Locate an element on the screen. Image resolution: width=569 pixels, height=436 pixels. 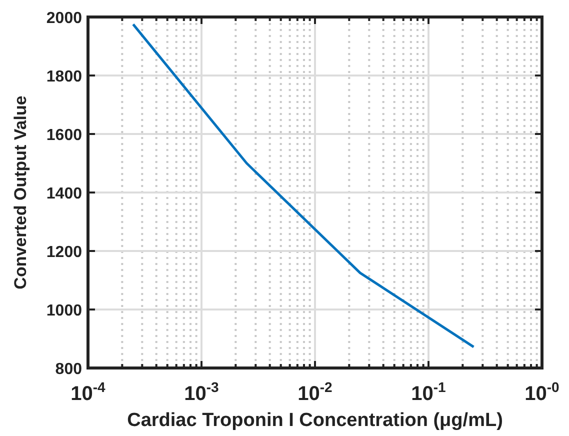
y-tick-label: 1600 is located at coordinates (64, 135).